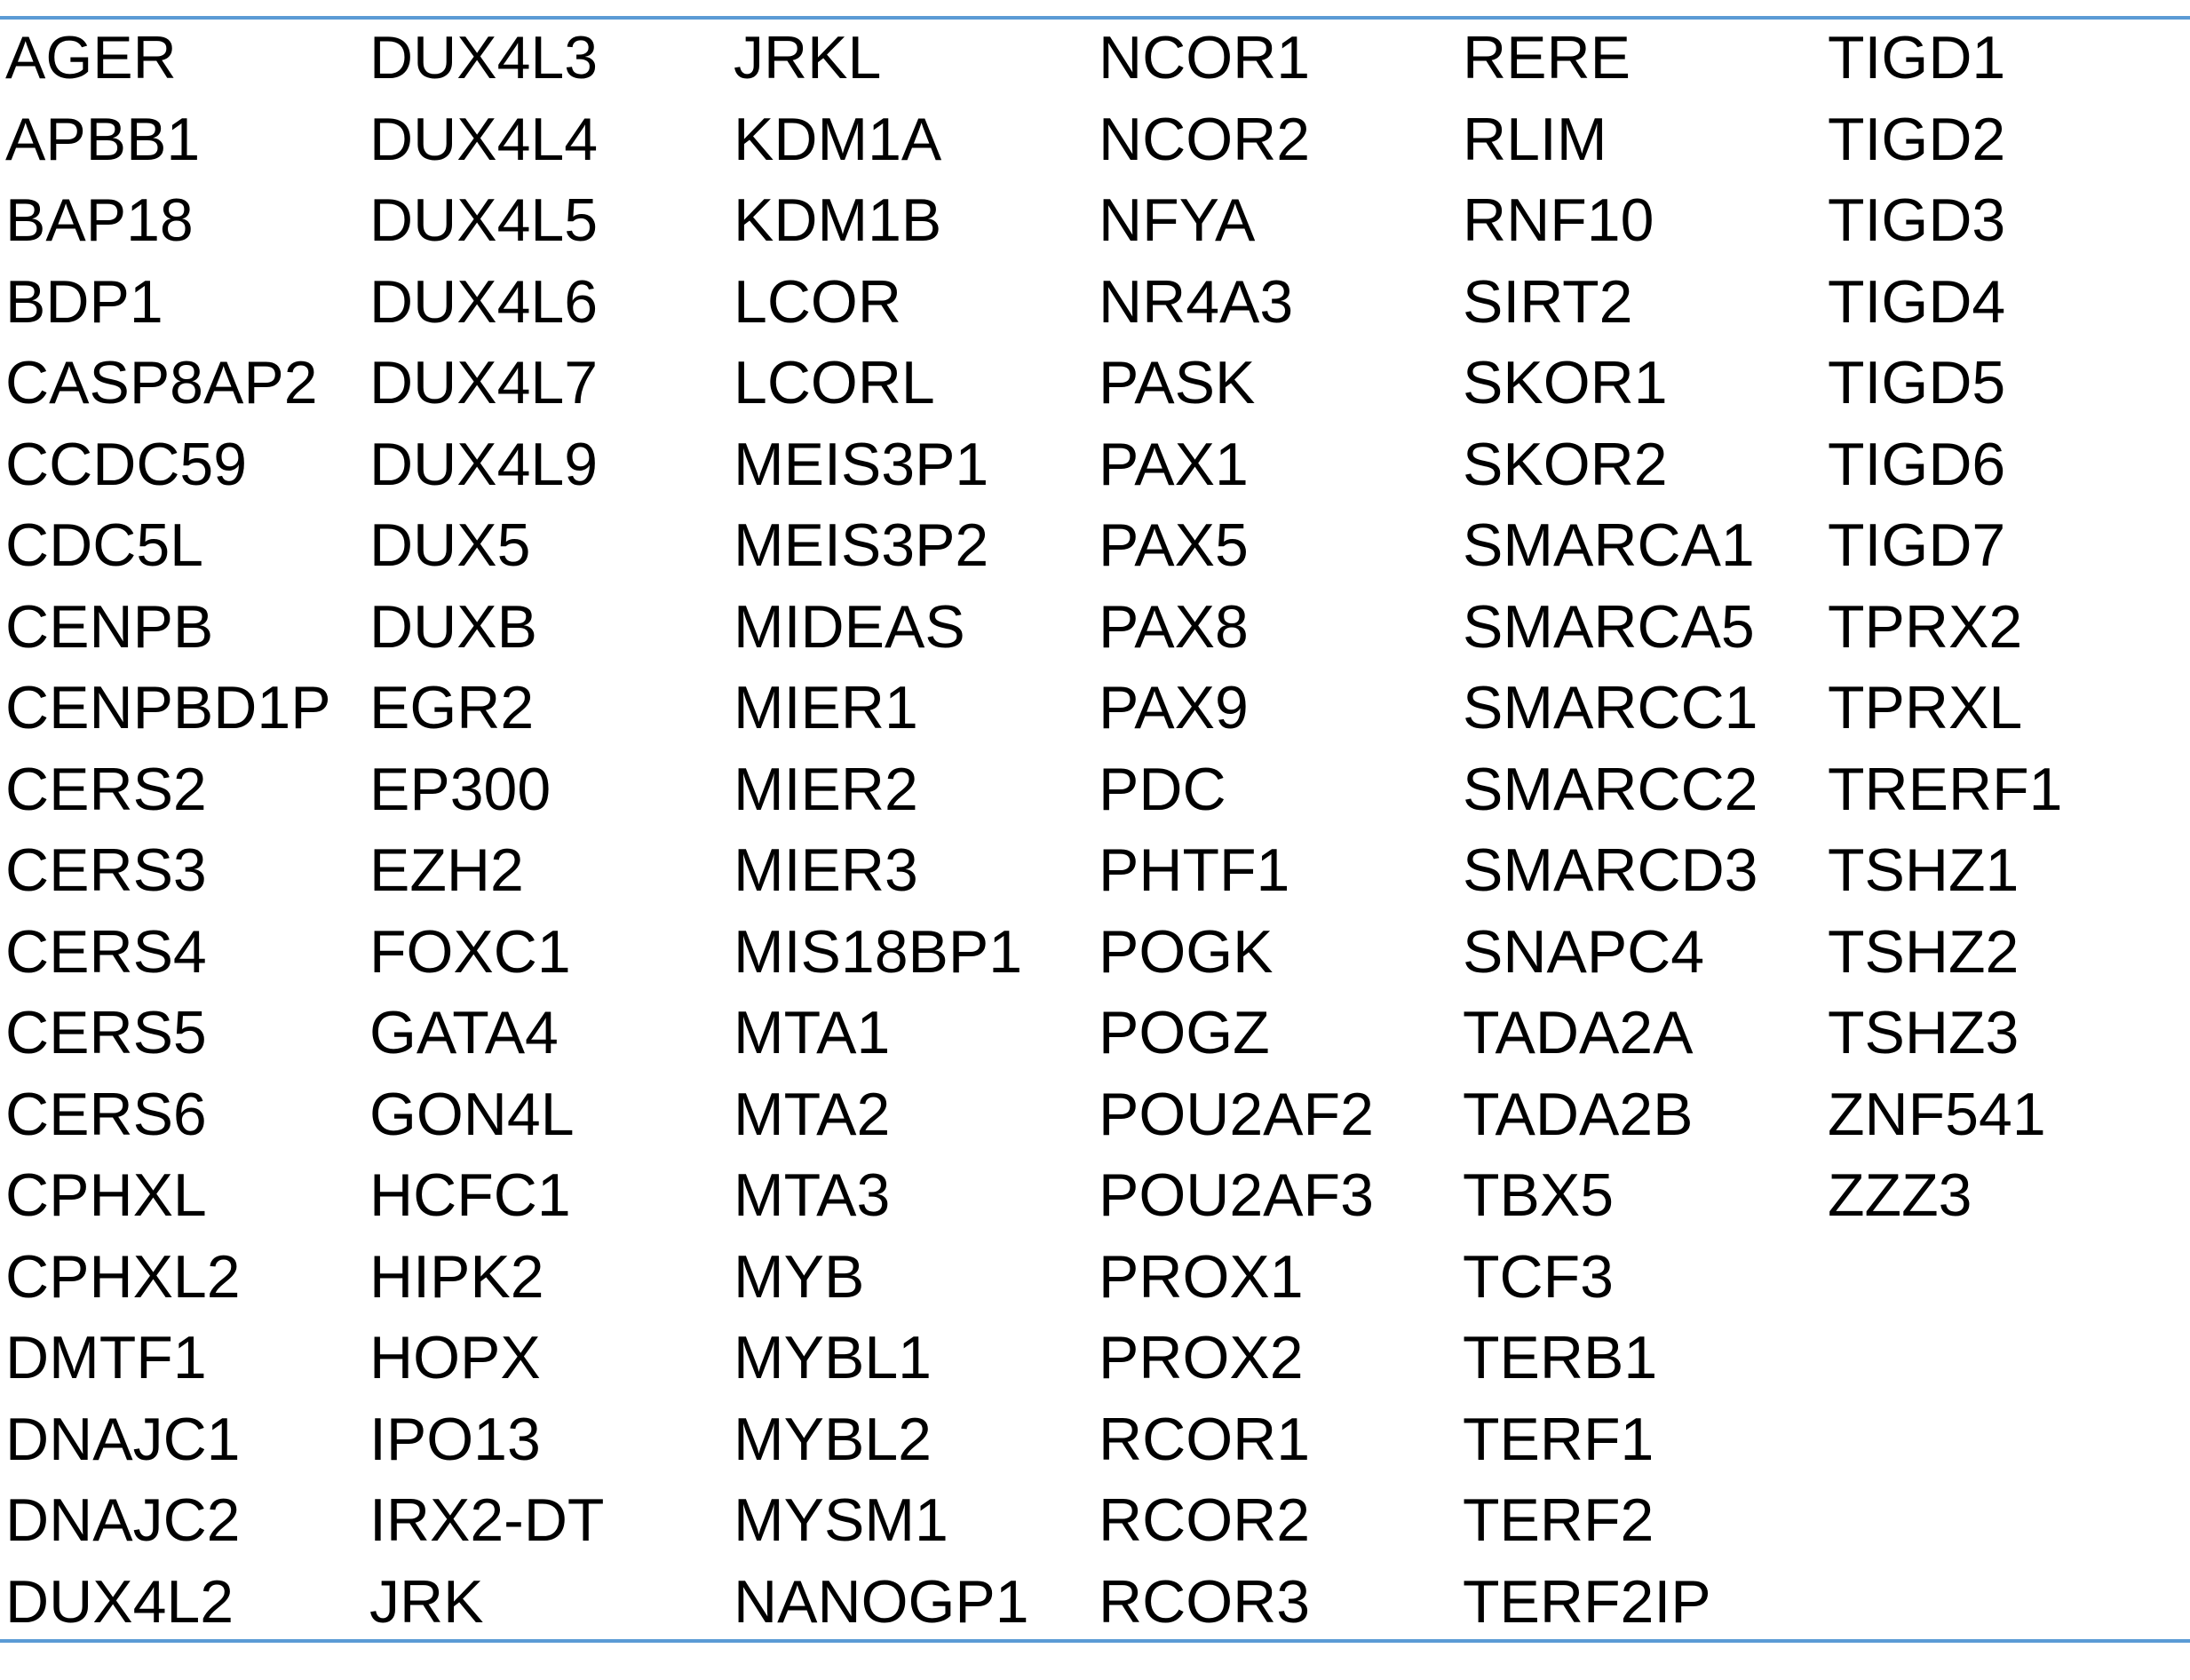  I want to click on table-cell: SMARCA1, so click(1609, 545).